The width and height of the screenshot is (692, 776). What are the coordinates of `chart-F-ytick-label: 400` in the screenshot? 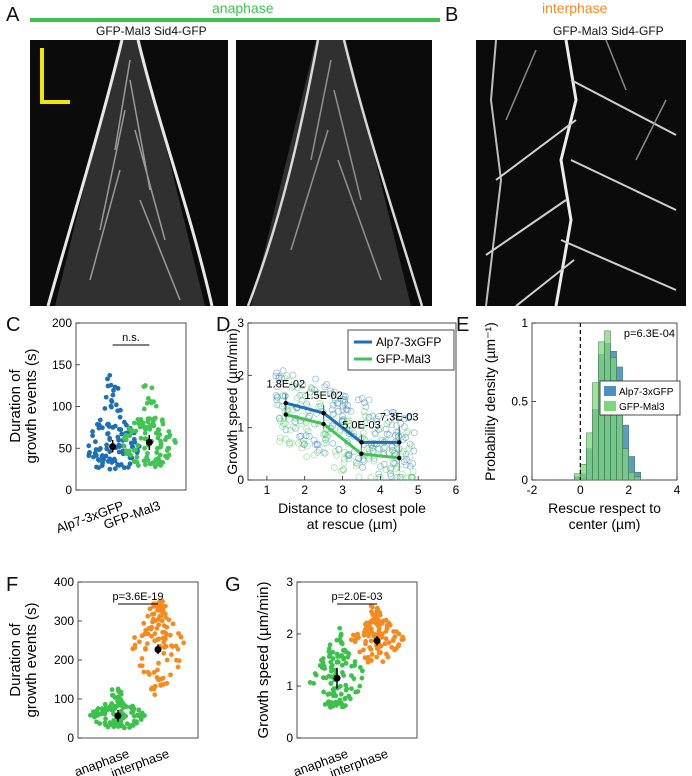 It's located at (64, 582).